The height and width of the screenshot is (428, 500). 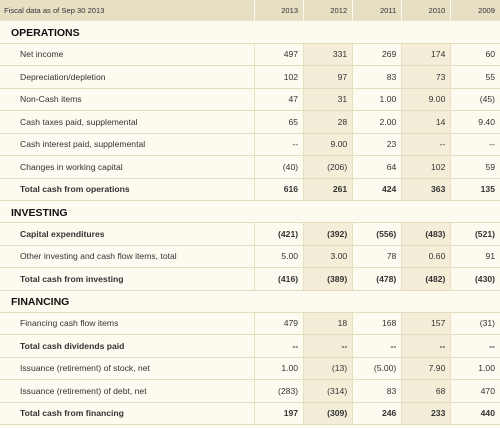 What do you see at coordinates (475, 413) in the screenshot?
I see `value-cell: 440` at bounding box center [475, 413].